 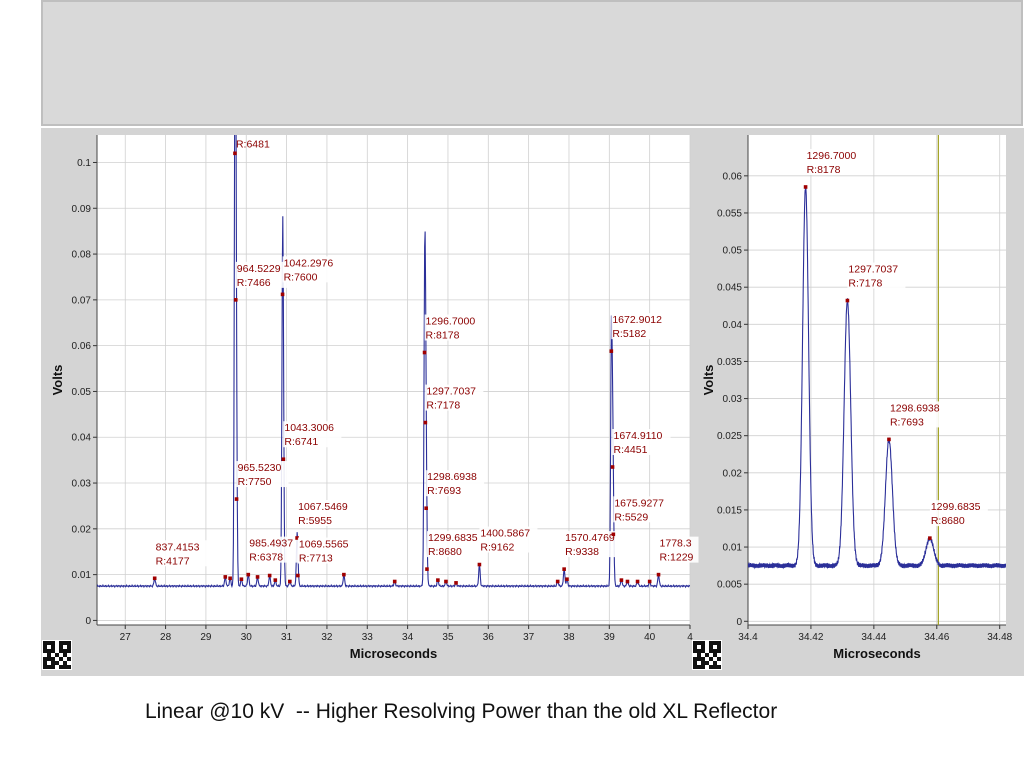 I want to click on peak-mass-label: 1570.4769, so click(x=590, y=538).